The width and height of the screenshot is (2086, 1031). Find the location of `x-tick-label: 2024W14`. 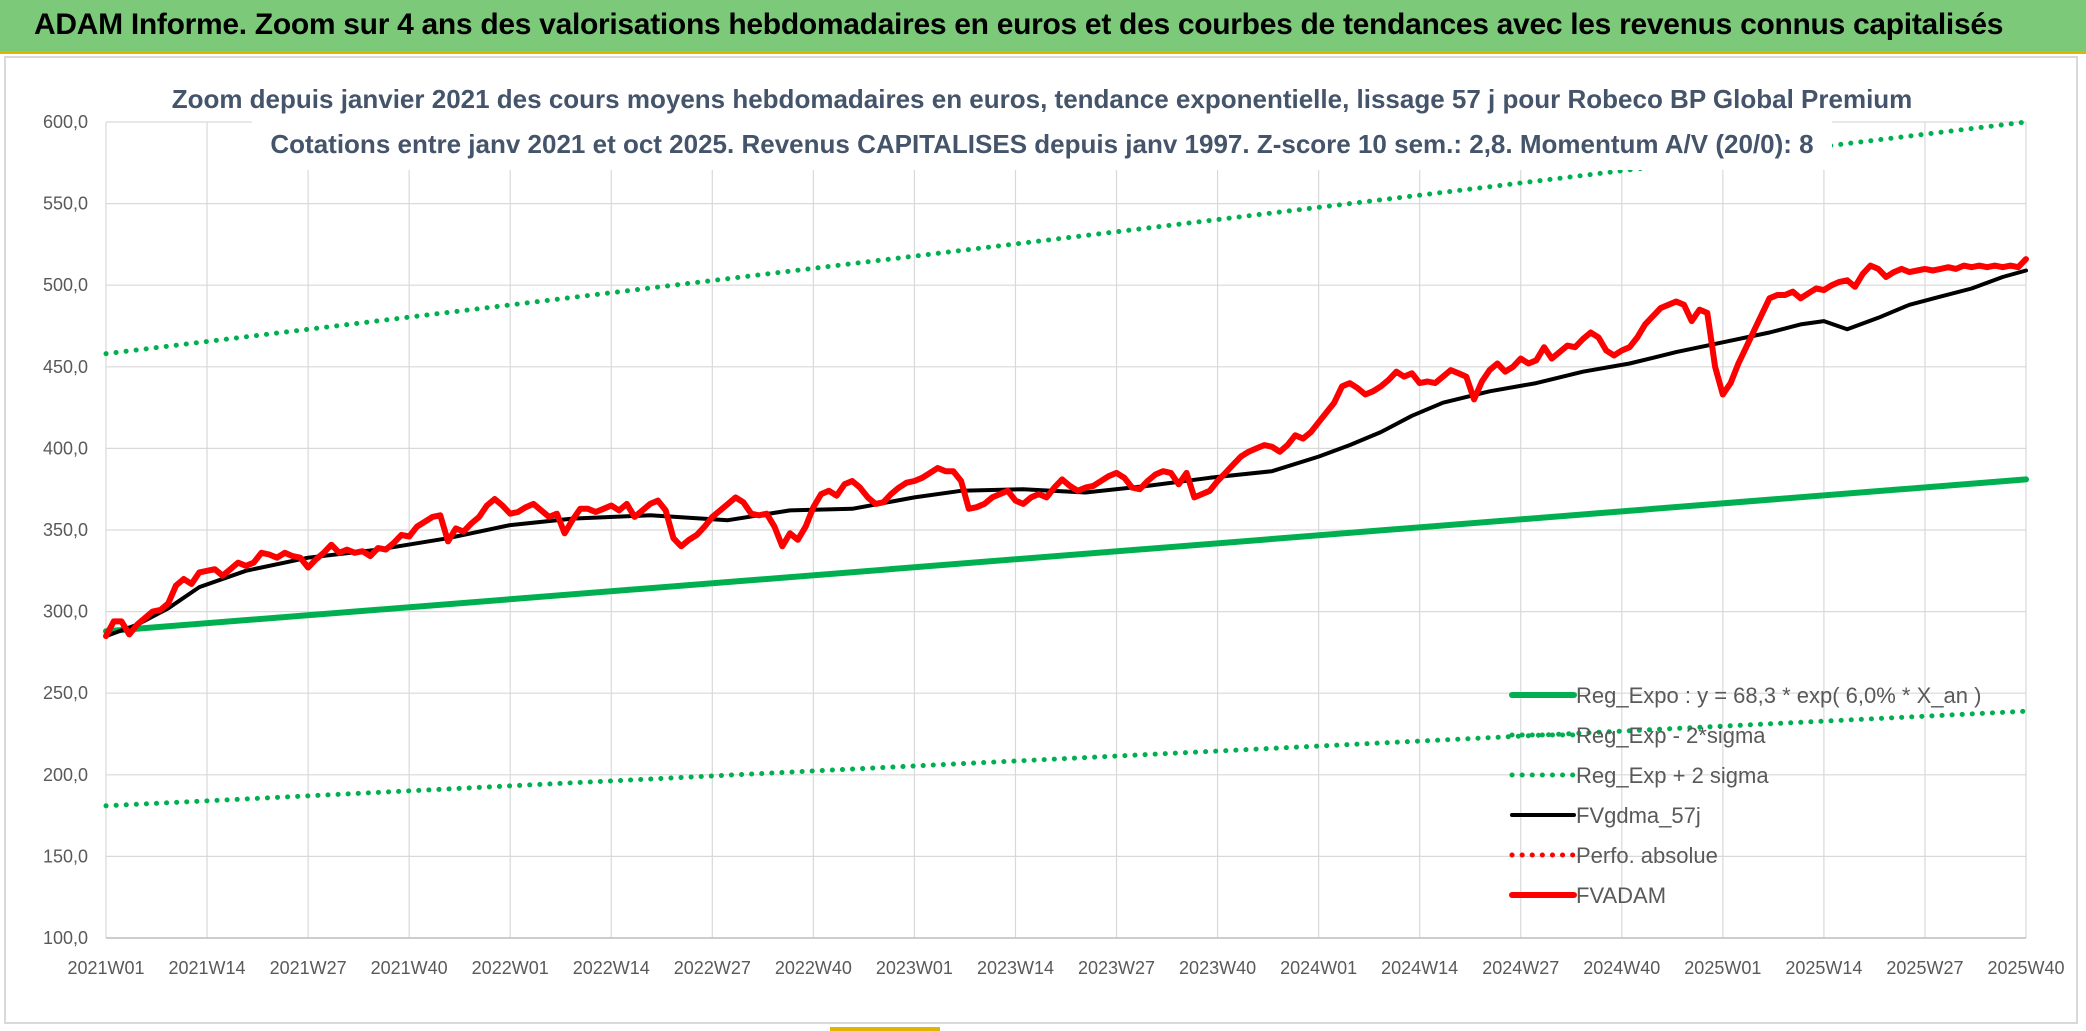

x-tick-label: 2024W14 is located at coordinates (1419, 968).